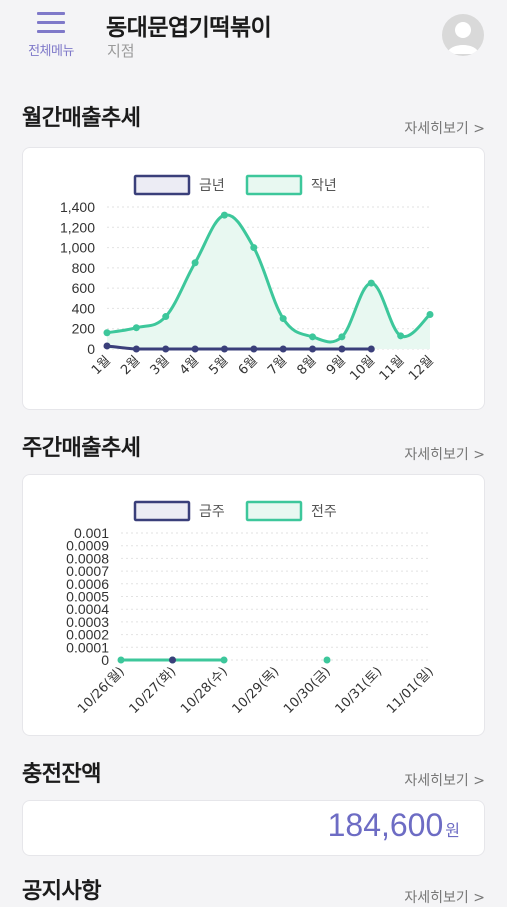  I want to click on x-tick-label: 11월, so click(392, 368).